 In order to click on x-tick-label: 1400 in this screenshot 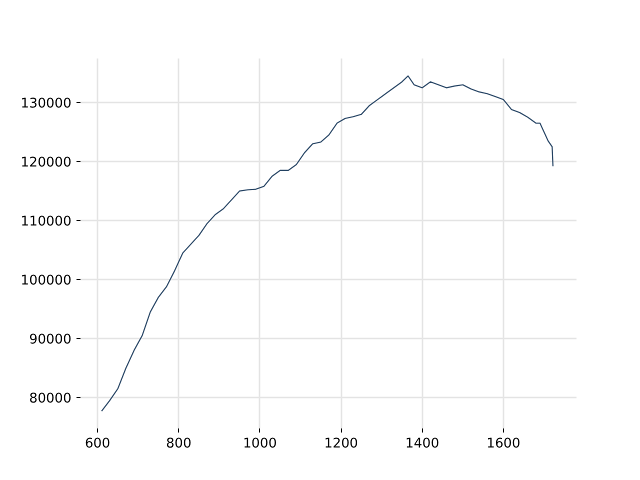, I will do `click(422, 444)`.